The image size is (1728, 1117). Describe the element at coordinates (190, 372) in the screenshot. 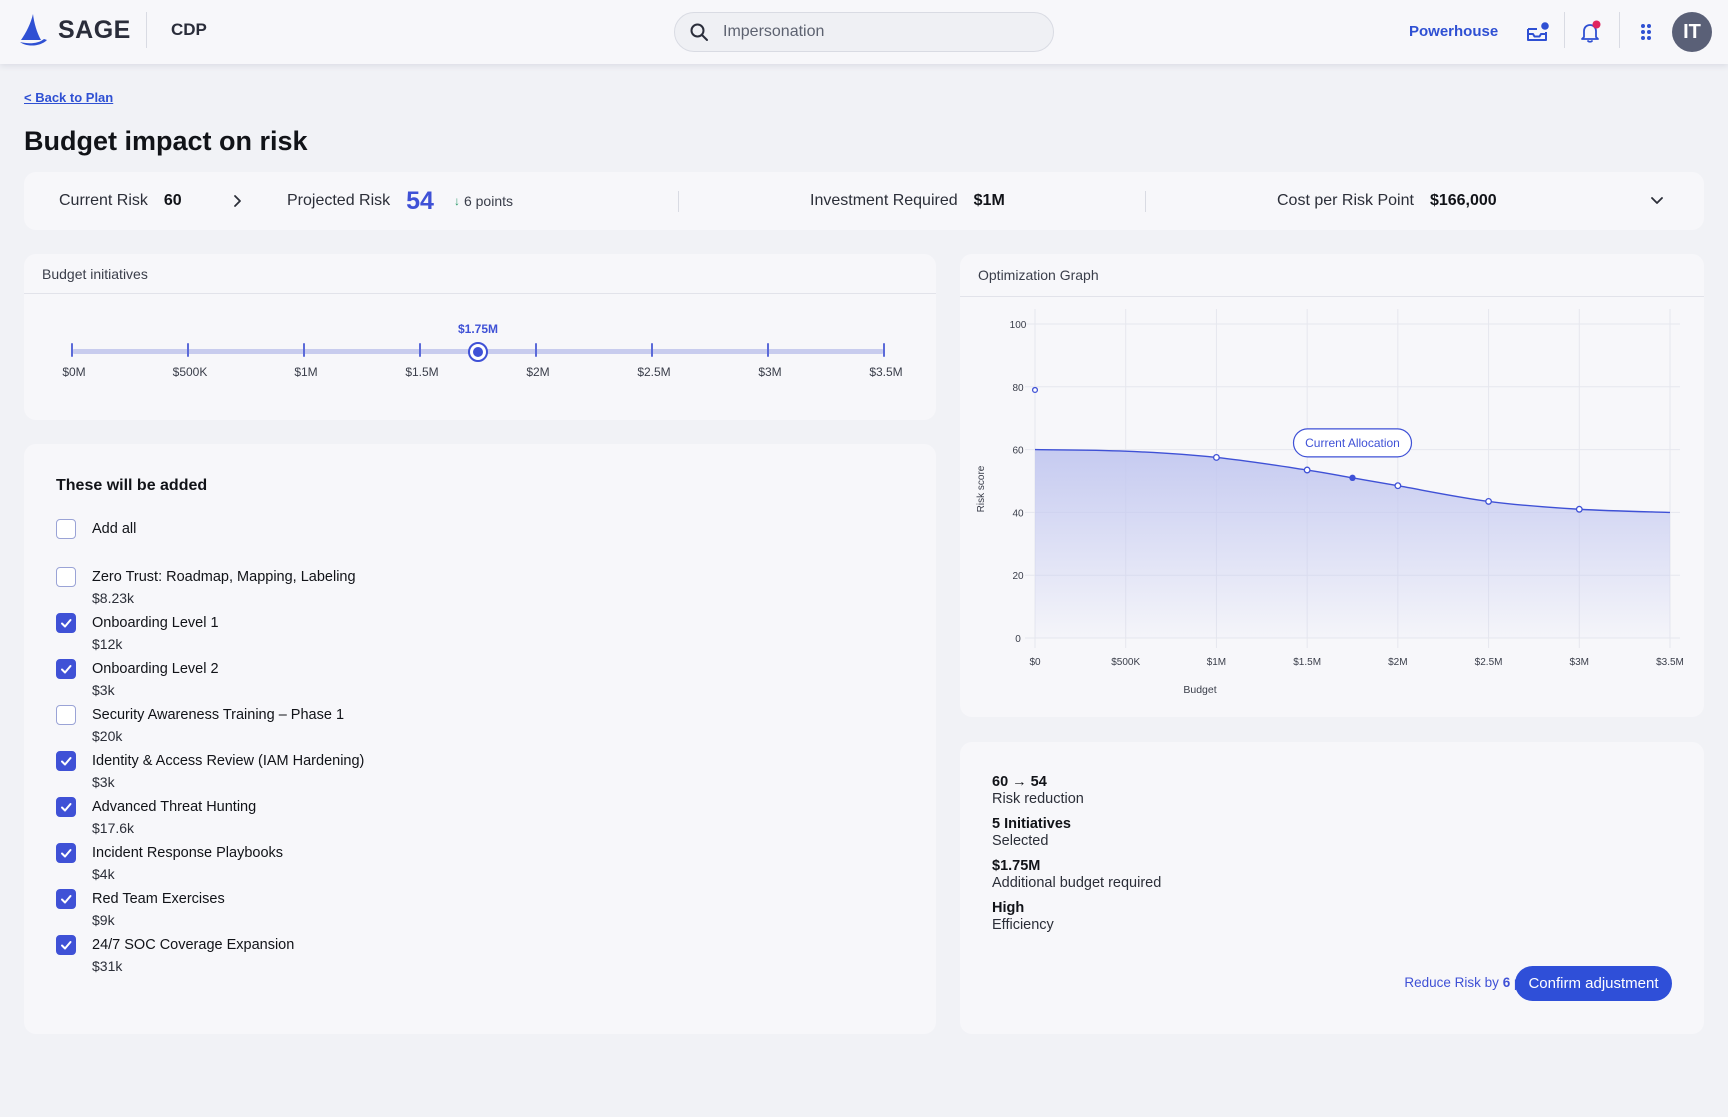

I see `slider-tick-label: $500K` at that location.